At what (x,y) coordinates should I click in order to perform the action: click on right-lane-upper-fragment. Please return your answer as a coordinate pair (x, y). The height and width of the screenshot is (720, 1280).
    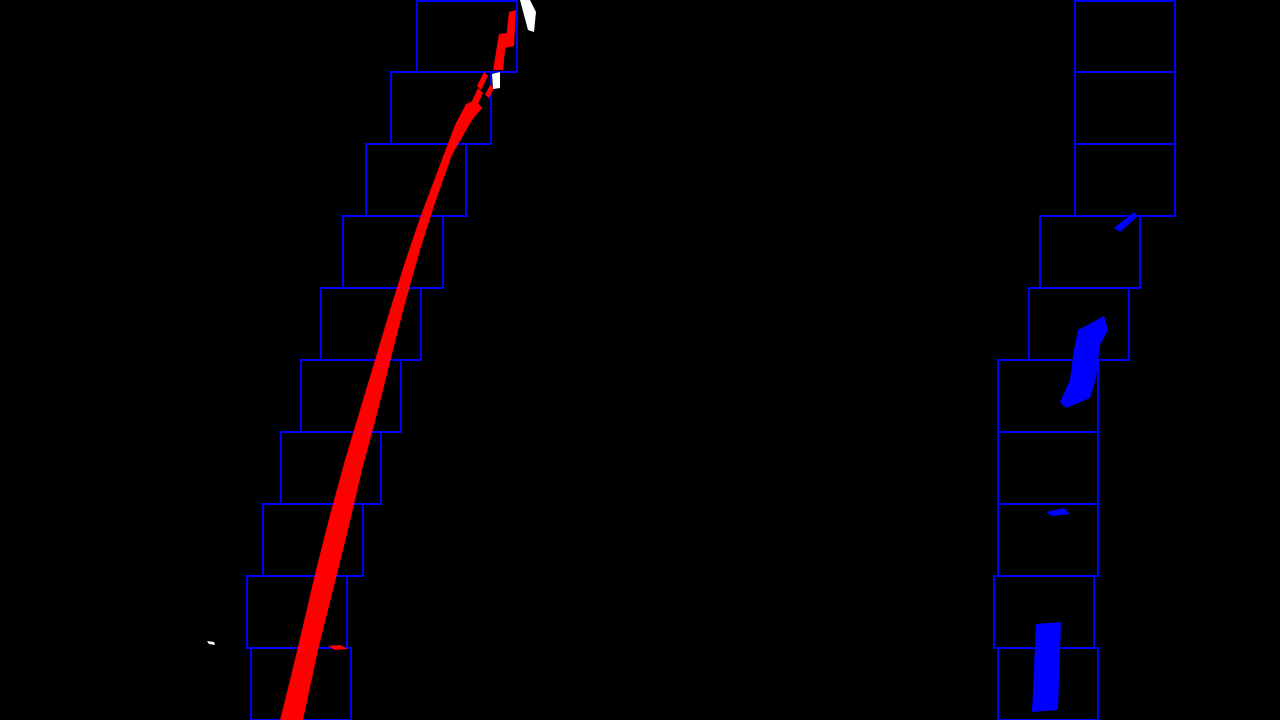
    Looking at the image, I should click on (1126, 222).